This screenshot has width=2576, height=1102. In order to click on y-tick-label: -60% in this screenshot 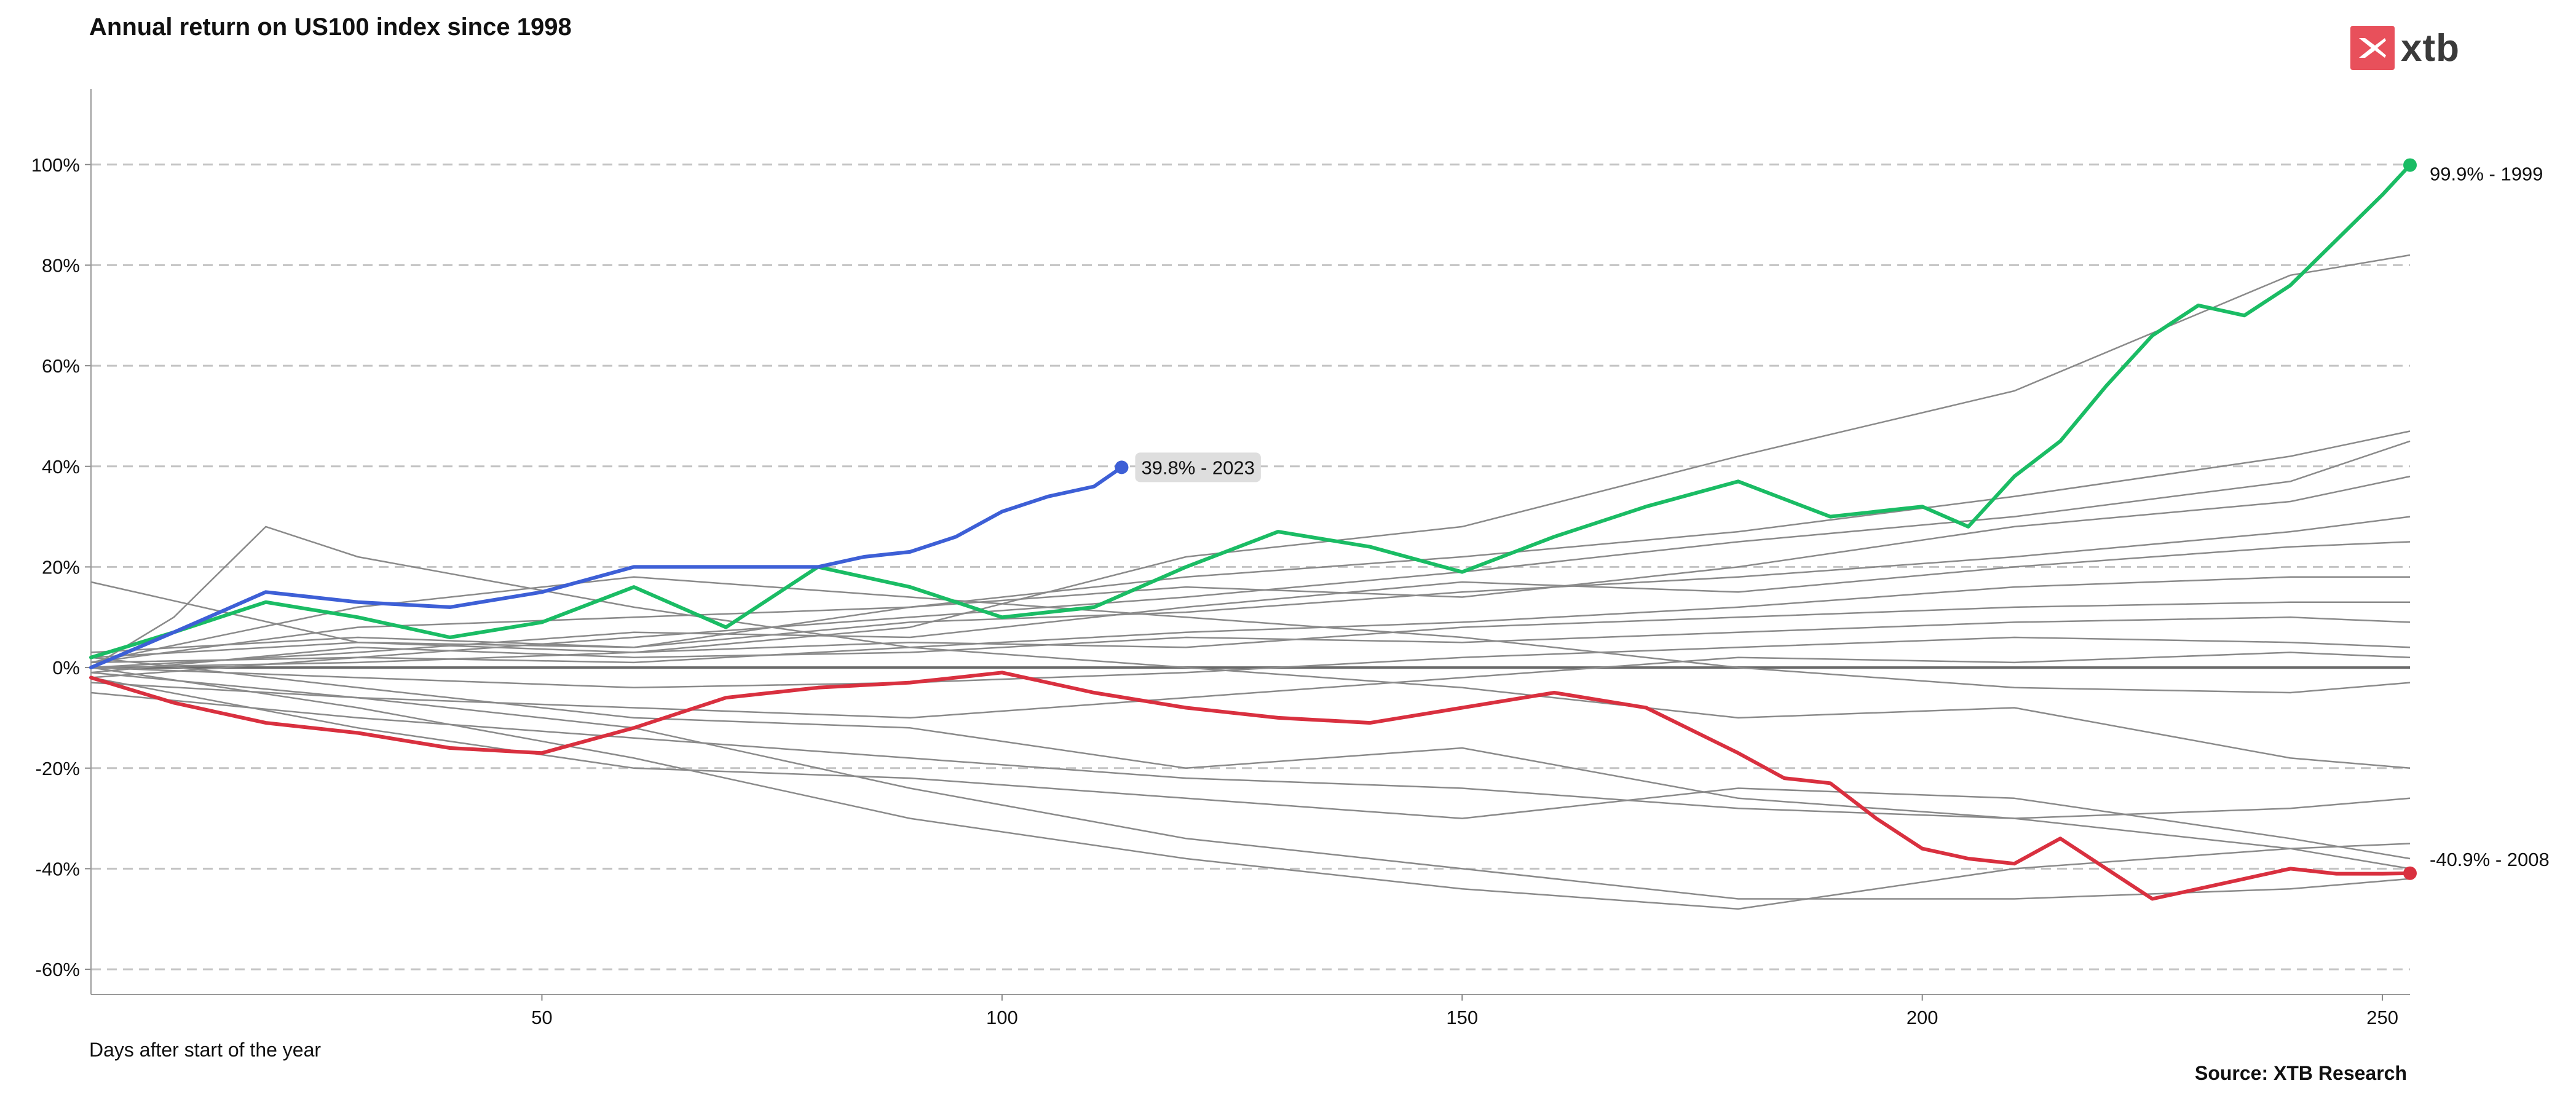, I will do `click(58, 969)`.